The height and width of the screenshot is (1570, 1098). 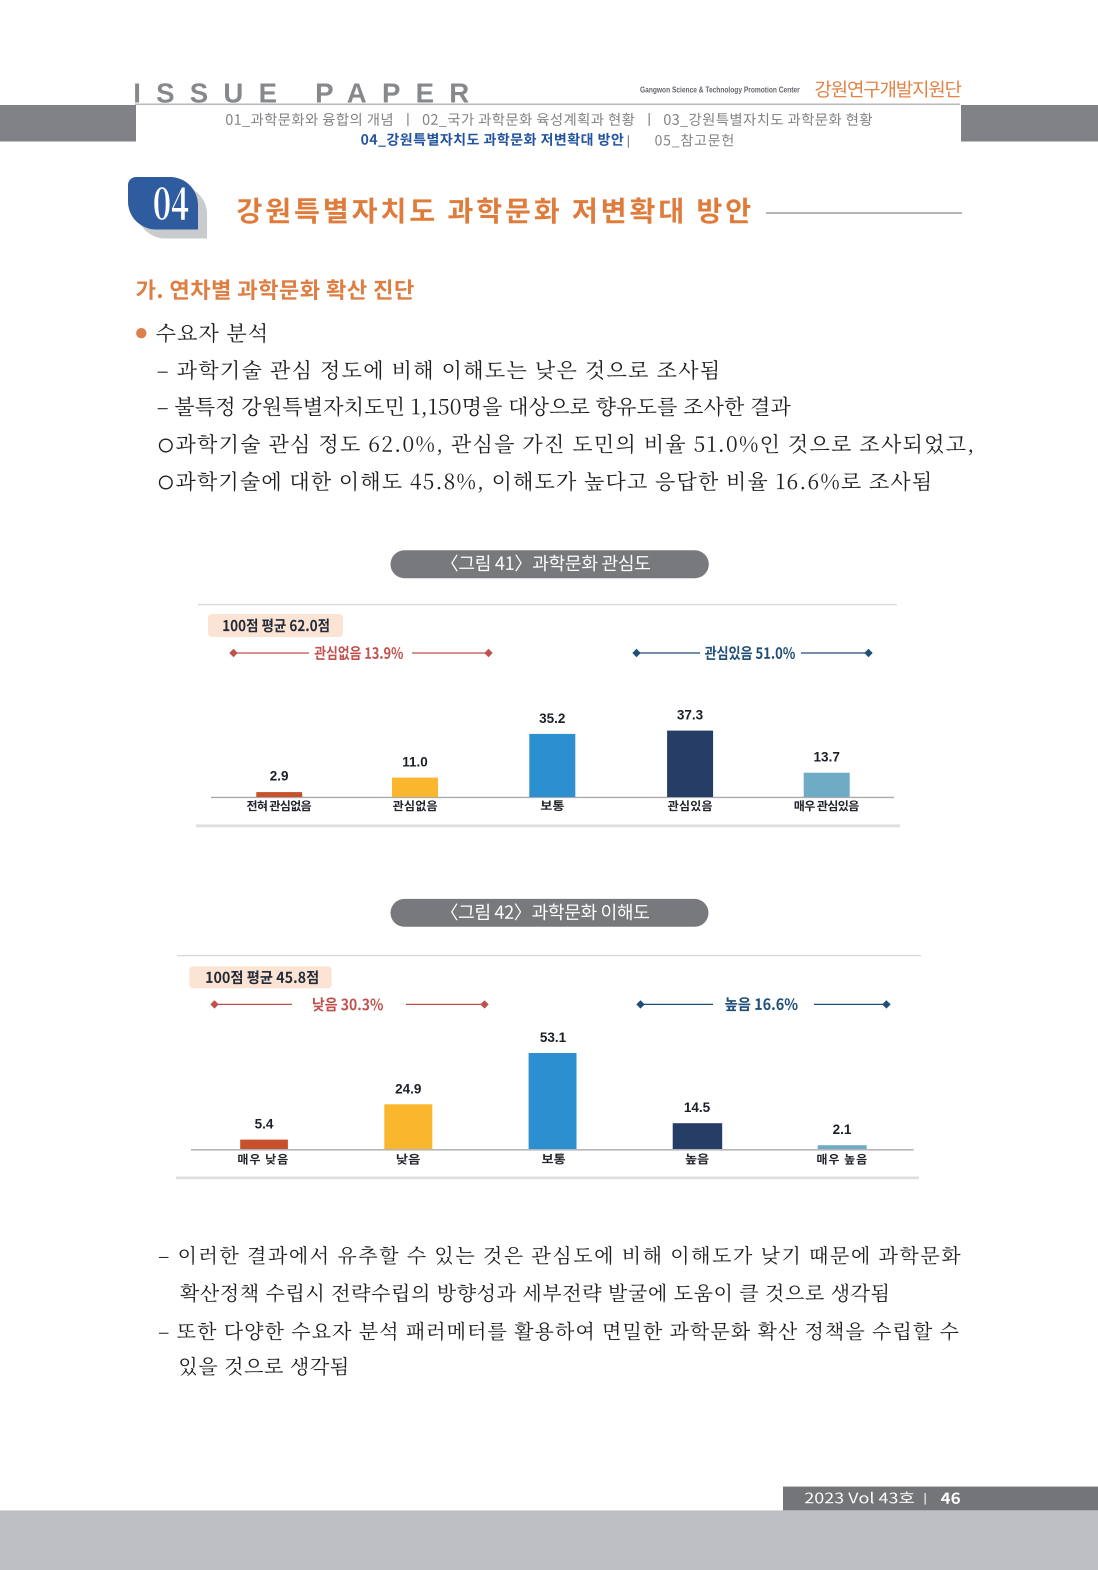 What do you see at coordinates (415, 762) in the screenshot?
I see `svg-text: 11.0` at bounding box center [415, 762].